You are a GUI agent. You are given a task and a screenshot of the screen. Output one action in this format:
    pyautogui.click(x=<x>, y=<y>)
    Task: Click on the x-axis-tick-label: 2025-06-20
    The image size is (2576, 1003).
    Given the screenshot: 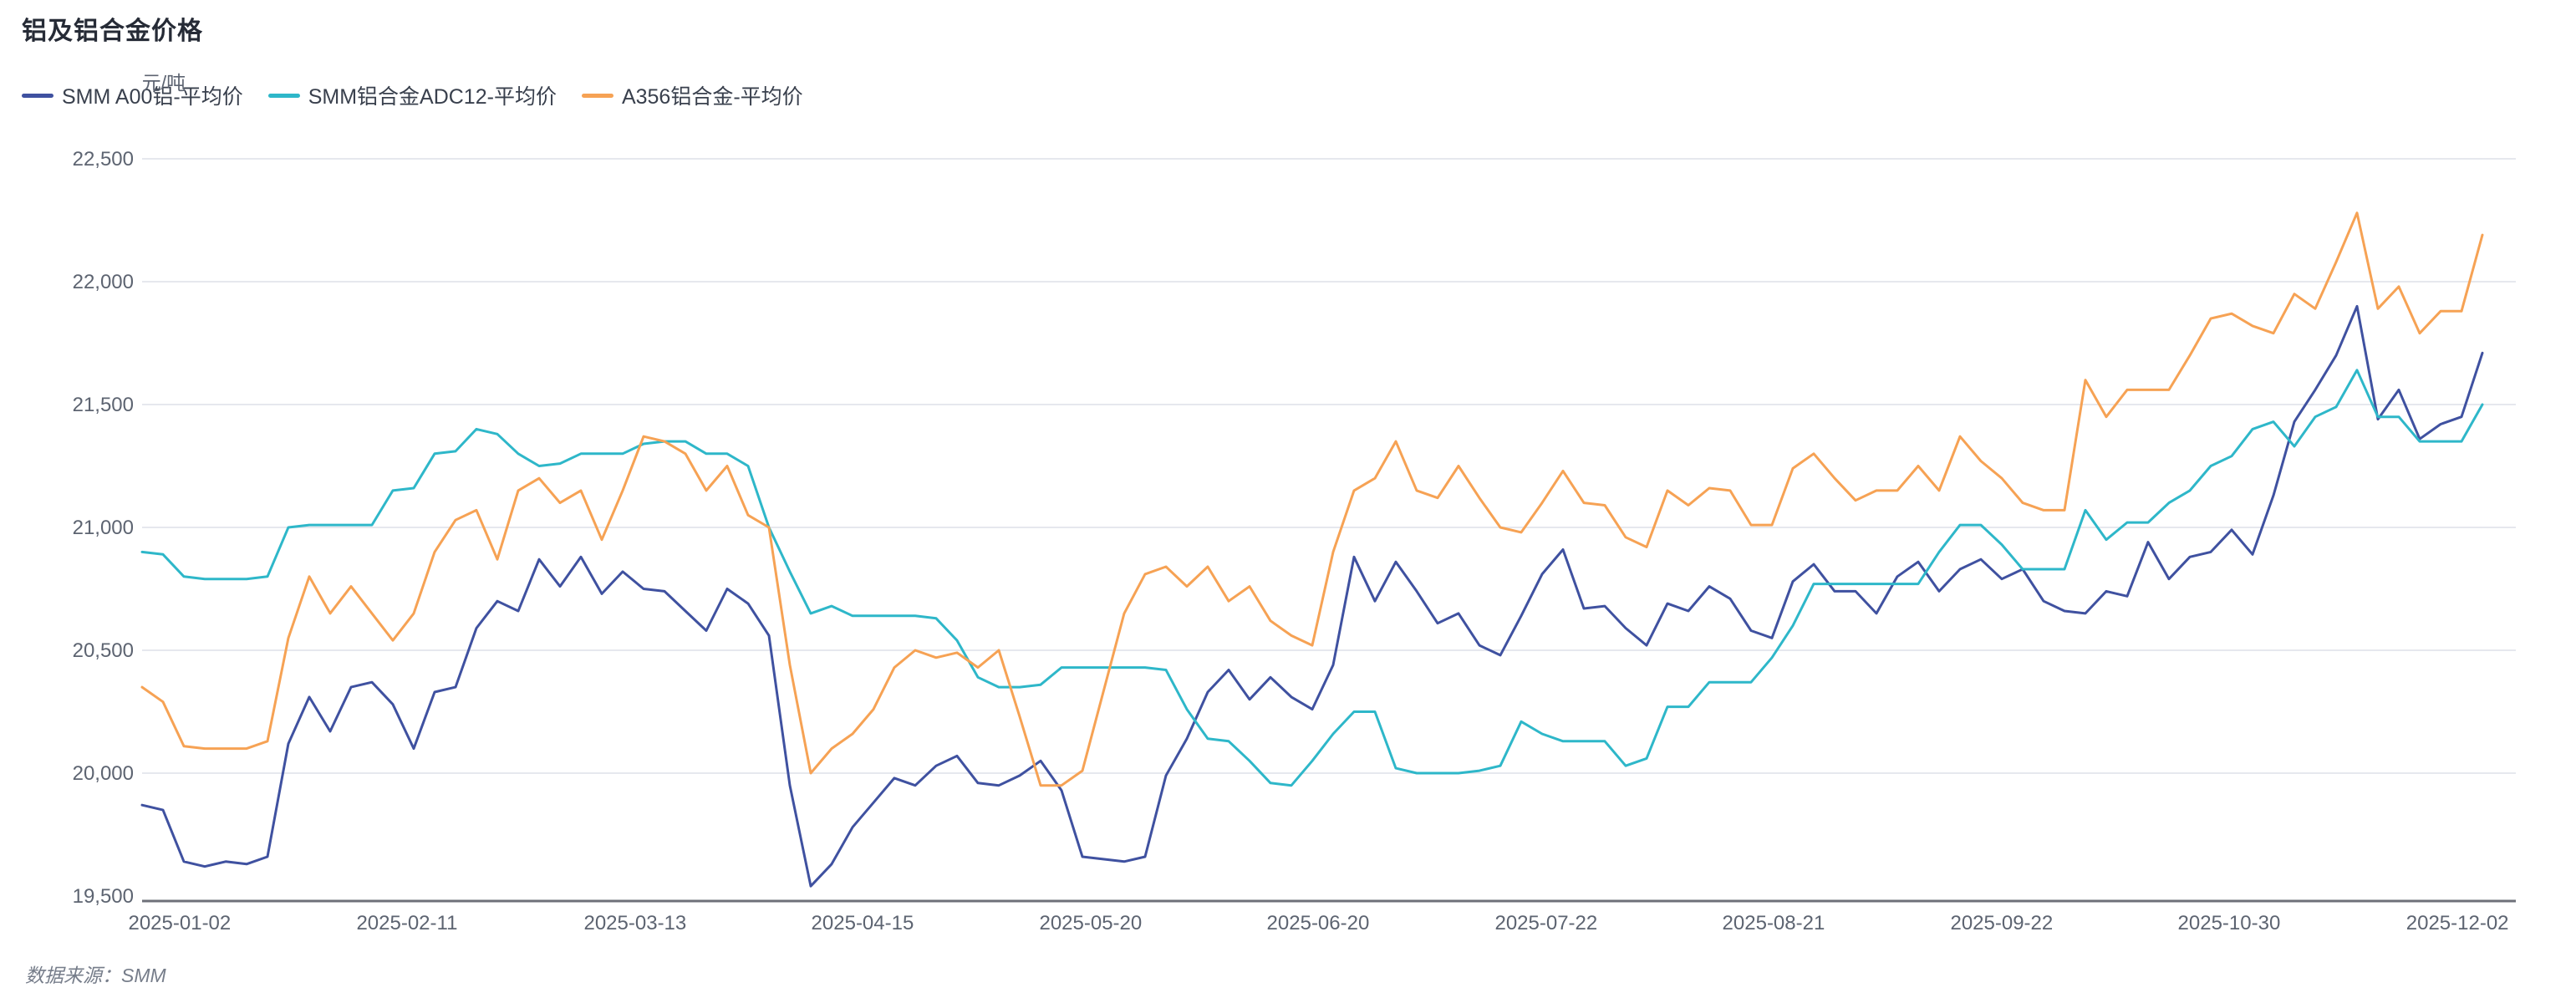 What is the action you would take?
    pyautogui.click(x=1318, y=923)
    